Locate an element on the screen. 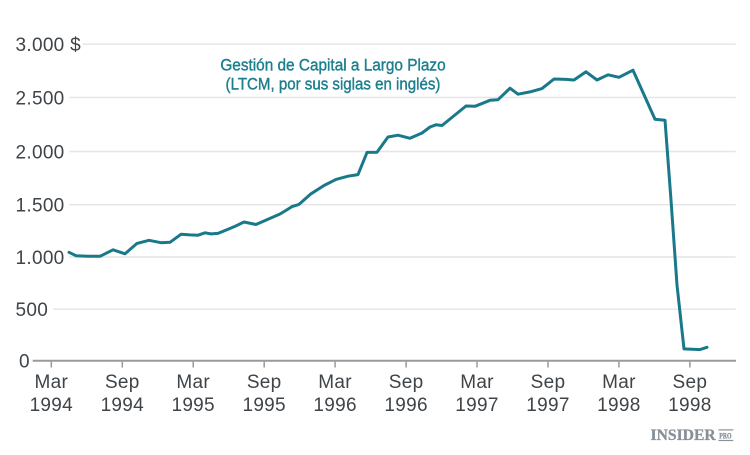 This screenshot has height=455, width=750. svg-text: 0 is located at coordinates (24, 362).